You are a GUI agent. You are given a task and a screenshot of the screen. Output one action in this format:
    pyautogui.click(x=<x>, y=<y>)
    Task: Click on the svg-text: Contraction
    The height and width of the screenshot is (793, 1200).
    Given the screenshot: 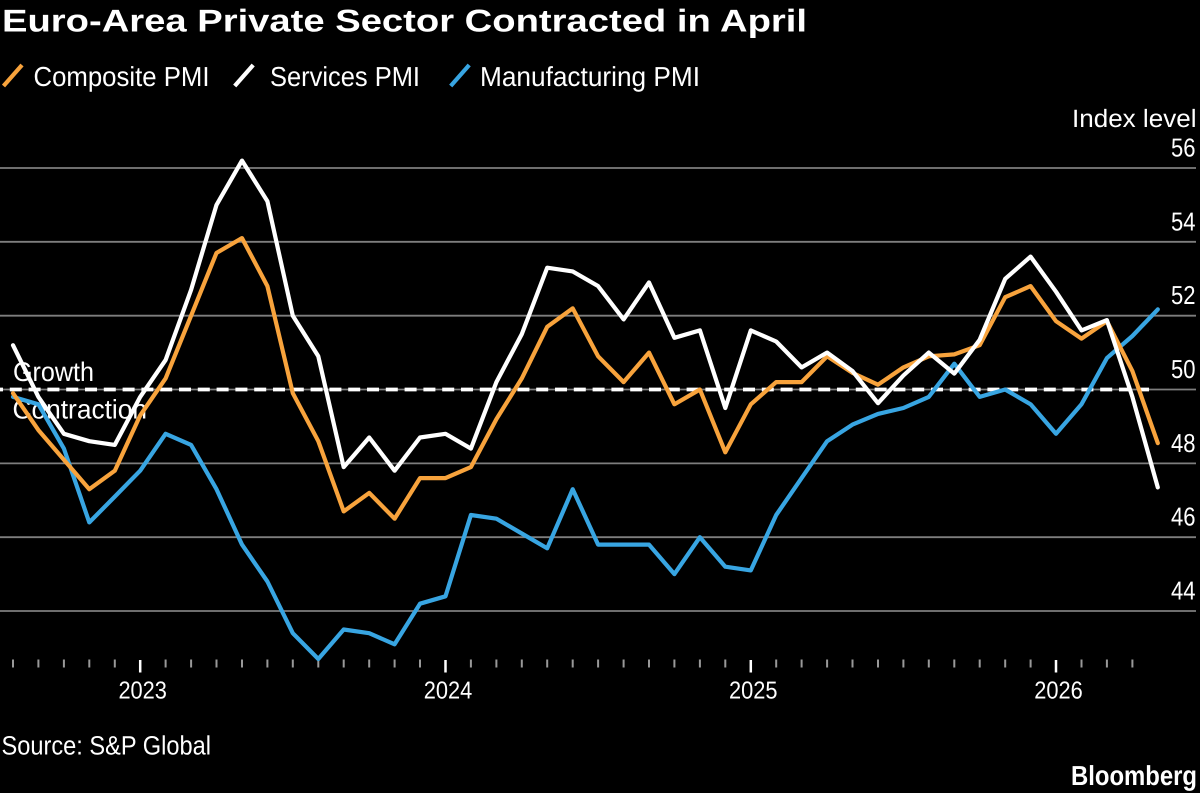 What is the action you would take?
    pyautogui.click(x=80, y=409)
    